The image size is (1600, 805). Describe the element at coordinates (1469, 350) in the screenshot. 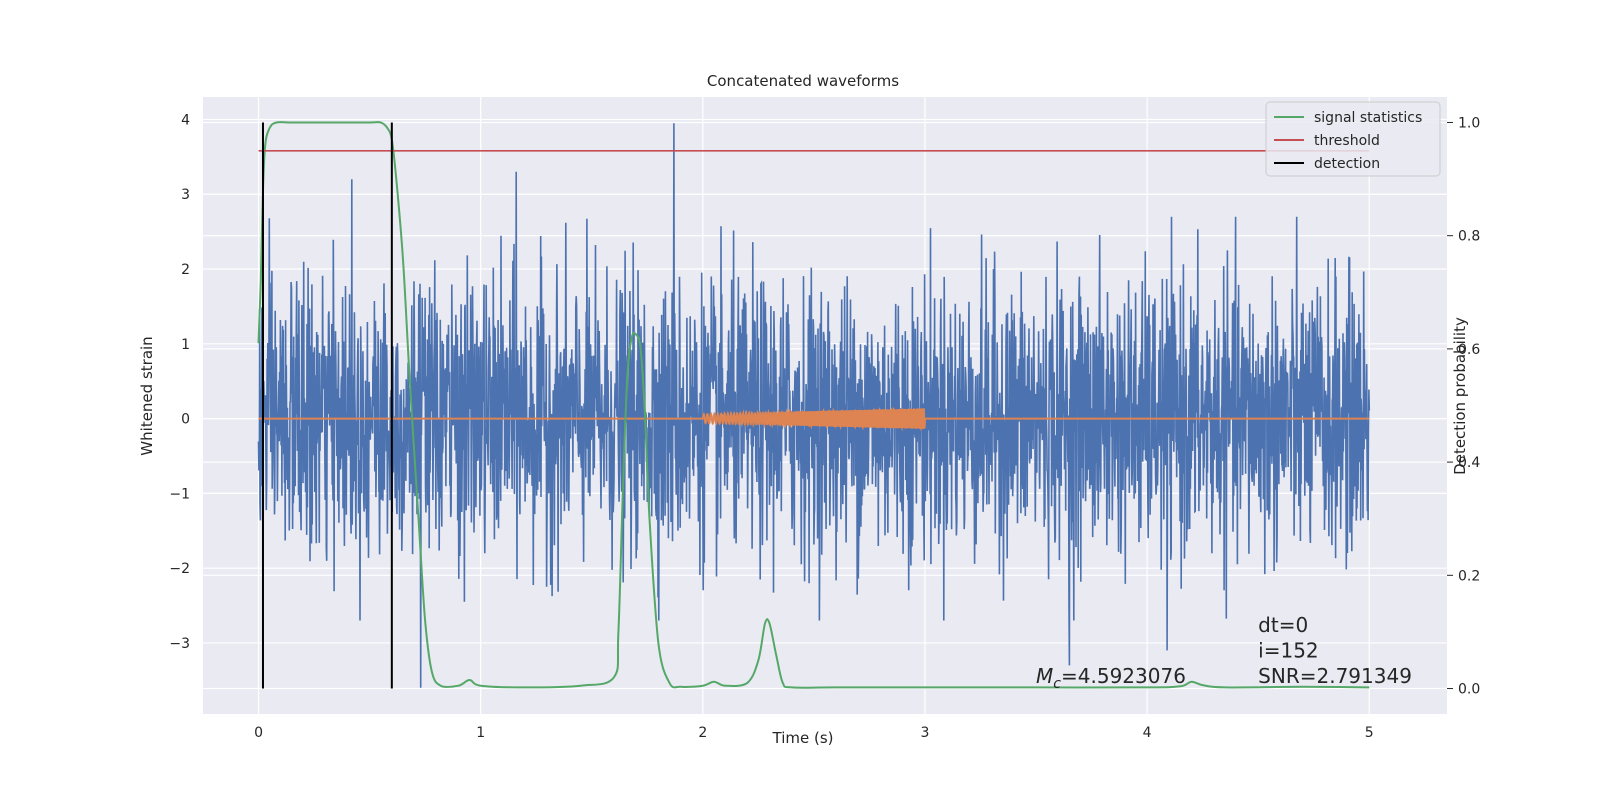

I see `y2-tick-label-2: 0.6` at that location.